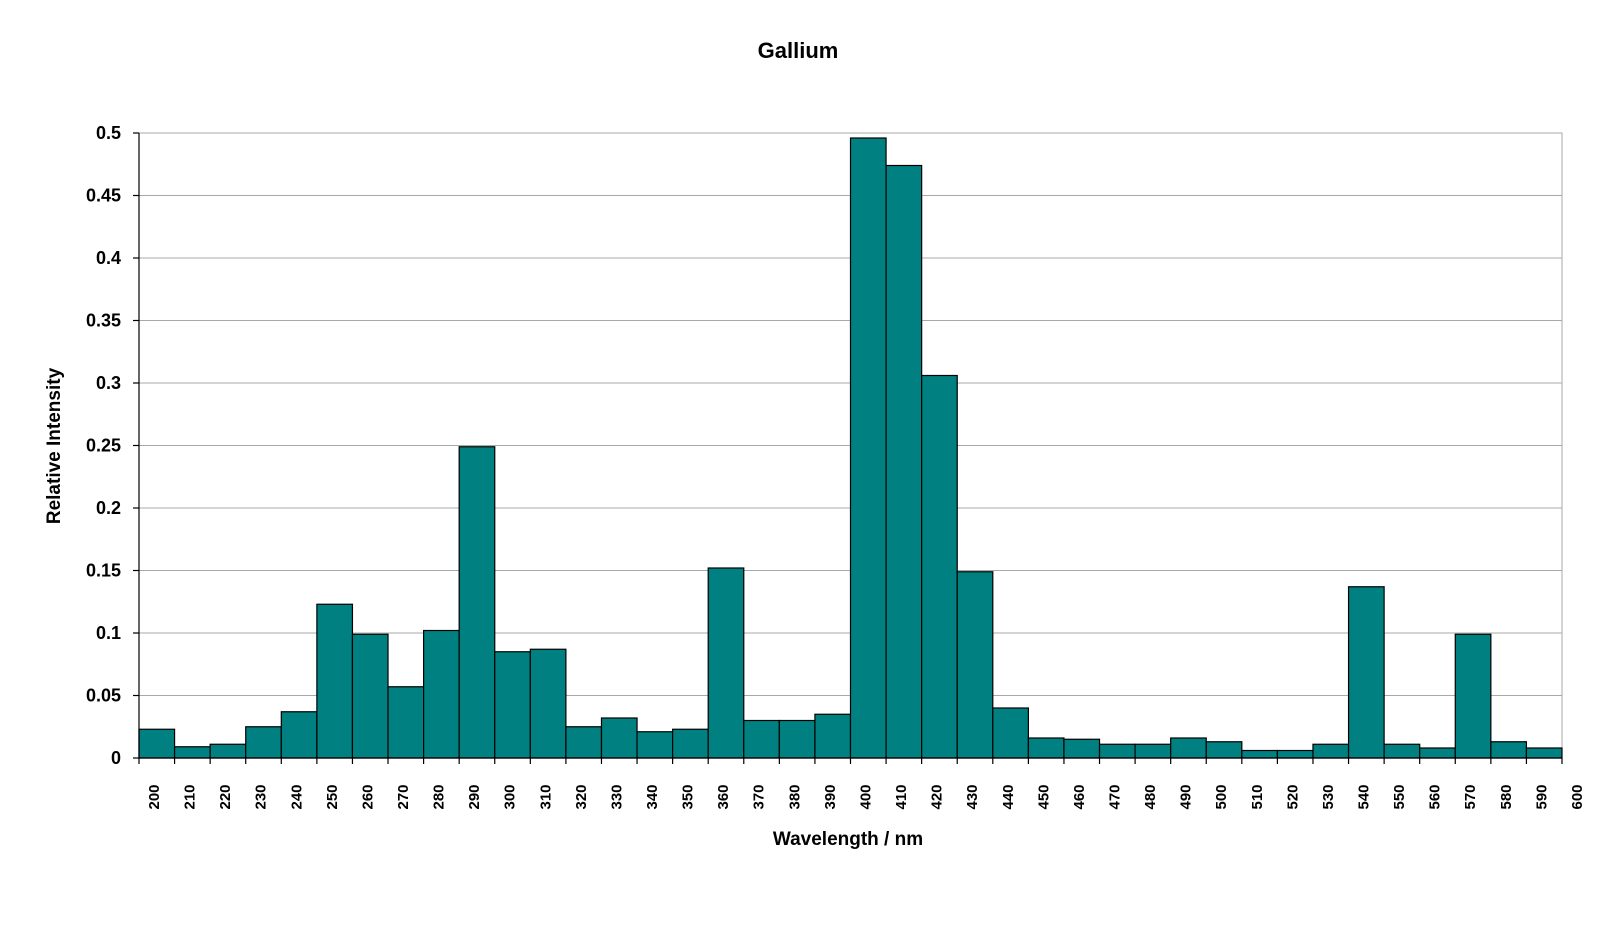 The width and height of the screenshot is (1600, 925). I want to click on x-tick-label: 230, so click(261, 796).